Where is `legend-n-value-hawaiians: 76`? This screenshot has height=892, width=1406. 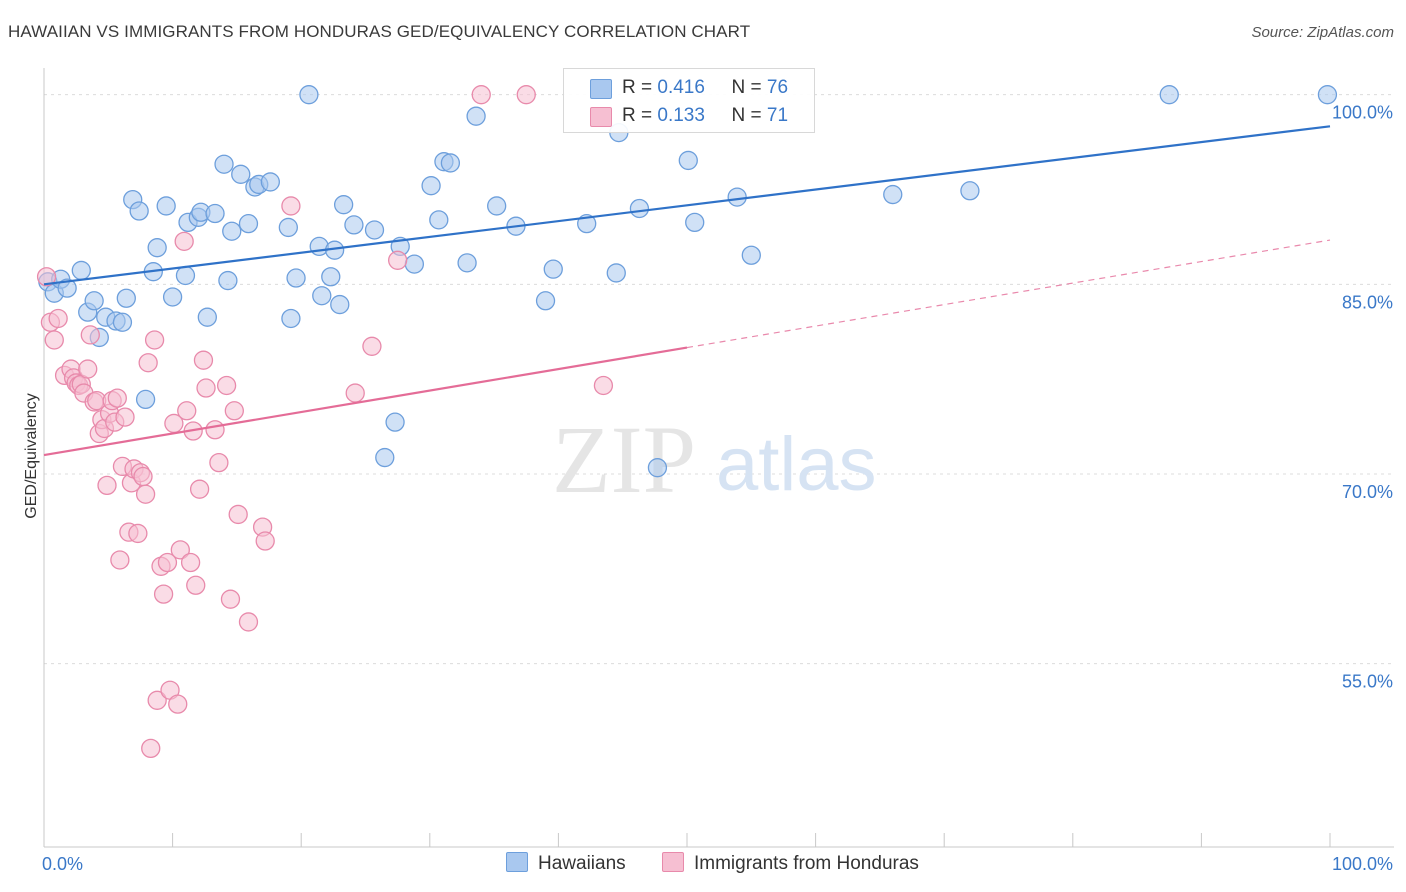
legend-n-value-hawaiians: 76 is located at coordinates (777, 87).